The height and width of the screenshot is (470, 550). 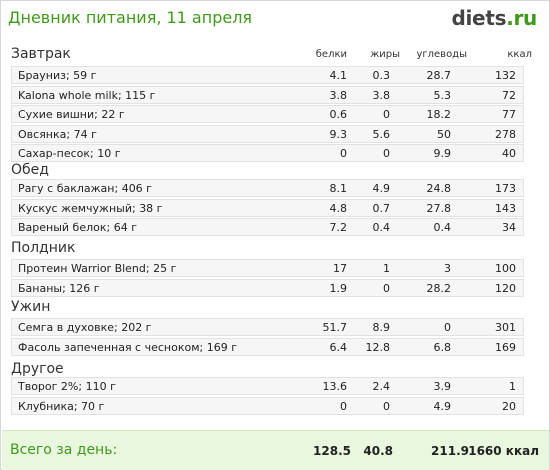 What do you see at coordinates (57, 134) in the screenshot?
I see `food-name: Овсянка; 74 г` at bounding box center [57, 134].